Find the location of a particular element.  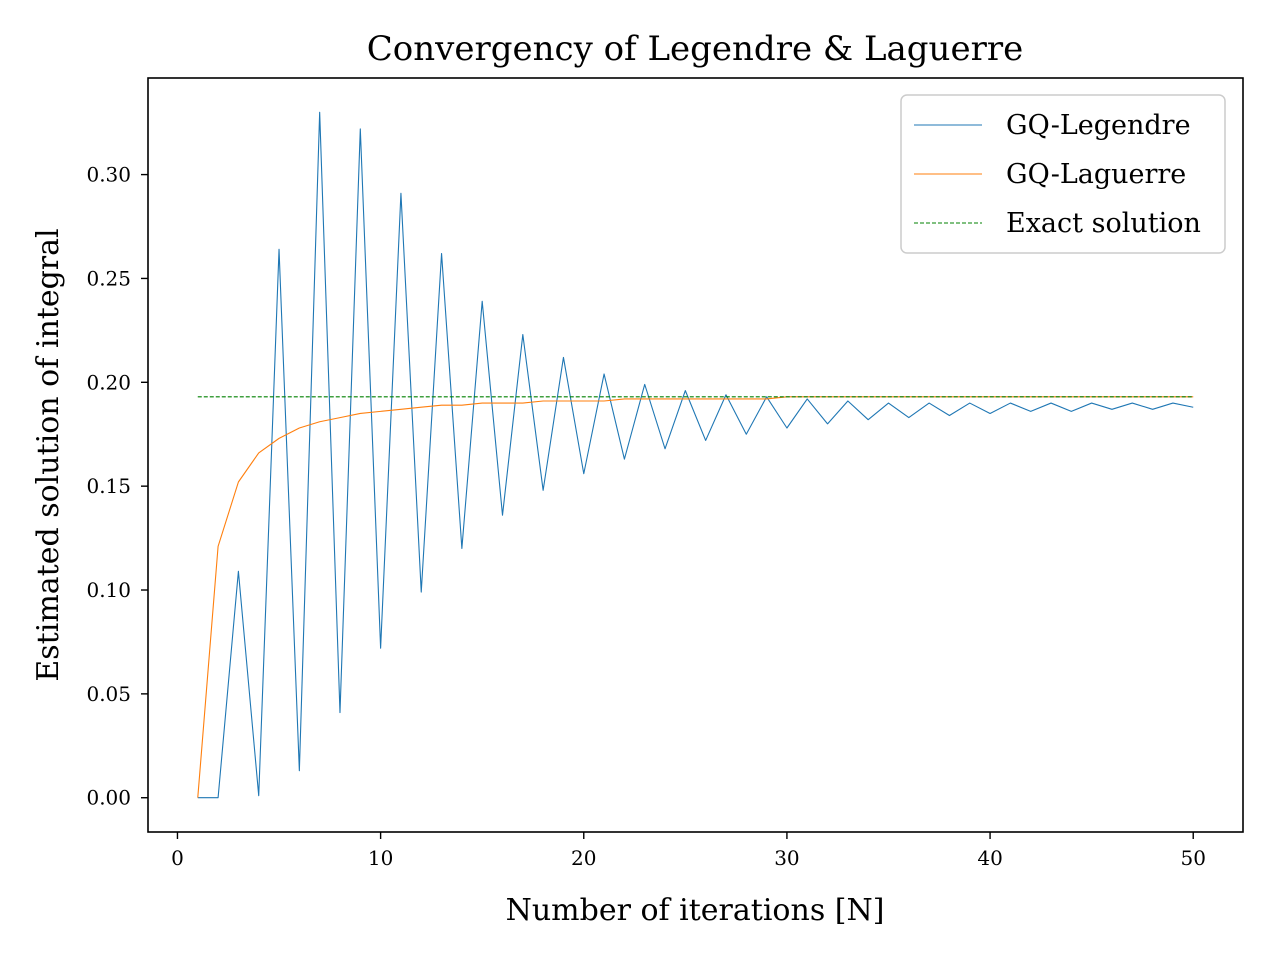

x-tick-label: 20 is located at coordinates (583, 858).